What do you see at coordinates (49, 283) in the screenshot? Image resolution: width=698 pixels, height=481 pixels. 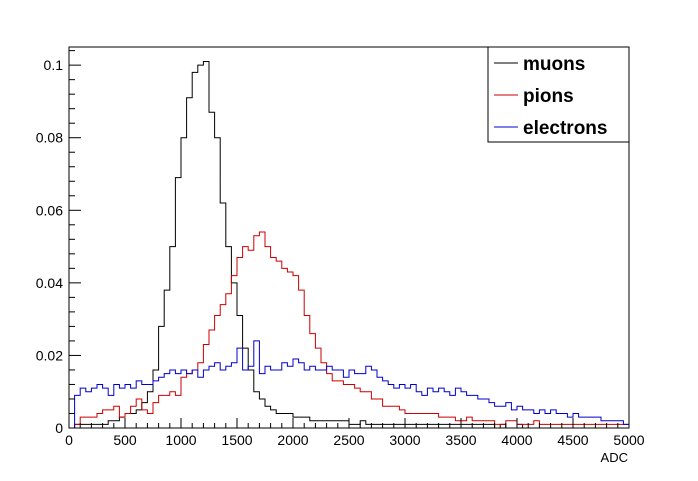 I see `y-tick-label: 0.04` at bounding box center [49, 283].